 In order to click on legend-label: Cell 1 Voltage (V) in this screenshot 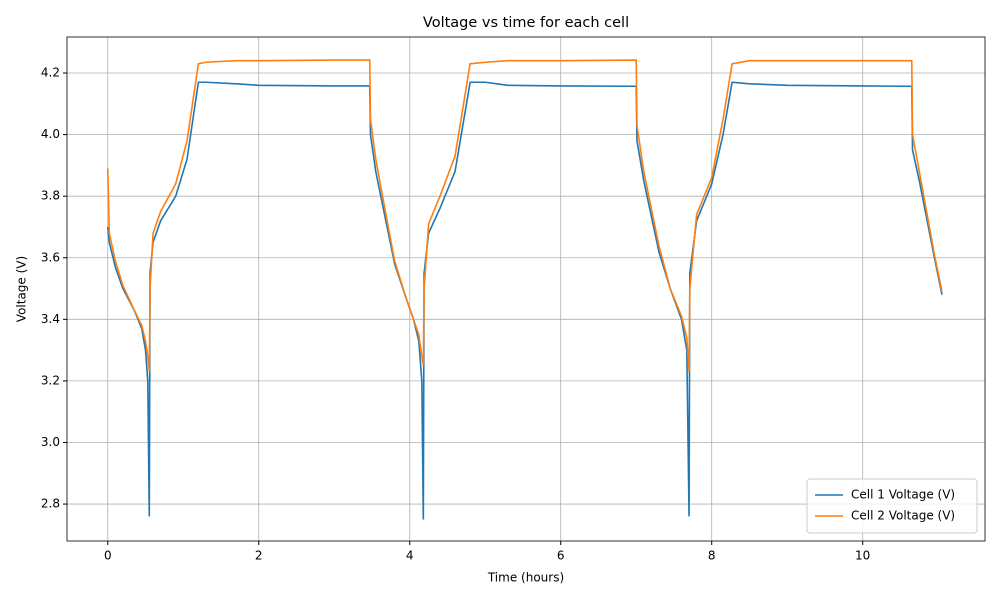, I will do `click(903, 495)`.